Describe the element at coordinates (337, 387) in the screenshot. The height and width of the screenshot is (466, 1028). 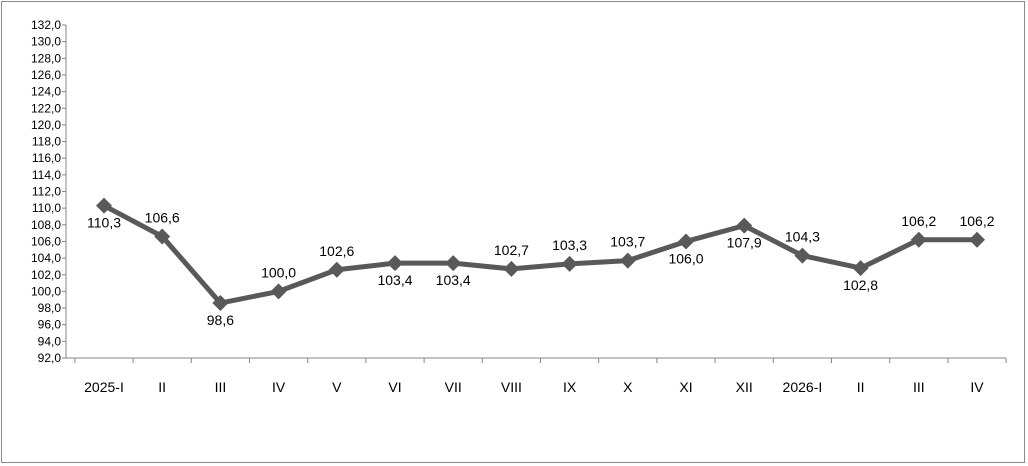
I see `x-category-label: V` at that location.